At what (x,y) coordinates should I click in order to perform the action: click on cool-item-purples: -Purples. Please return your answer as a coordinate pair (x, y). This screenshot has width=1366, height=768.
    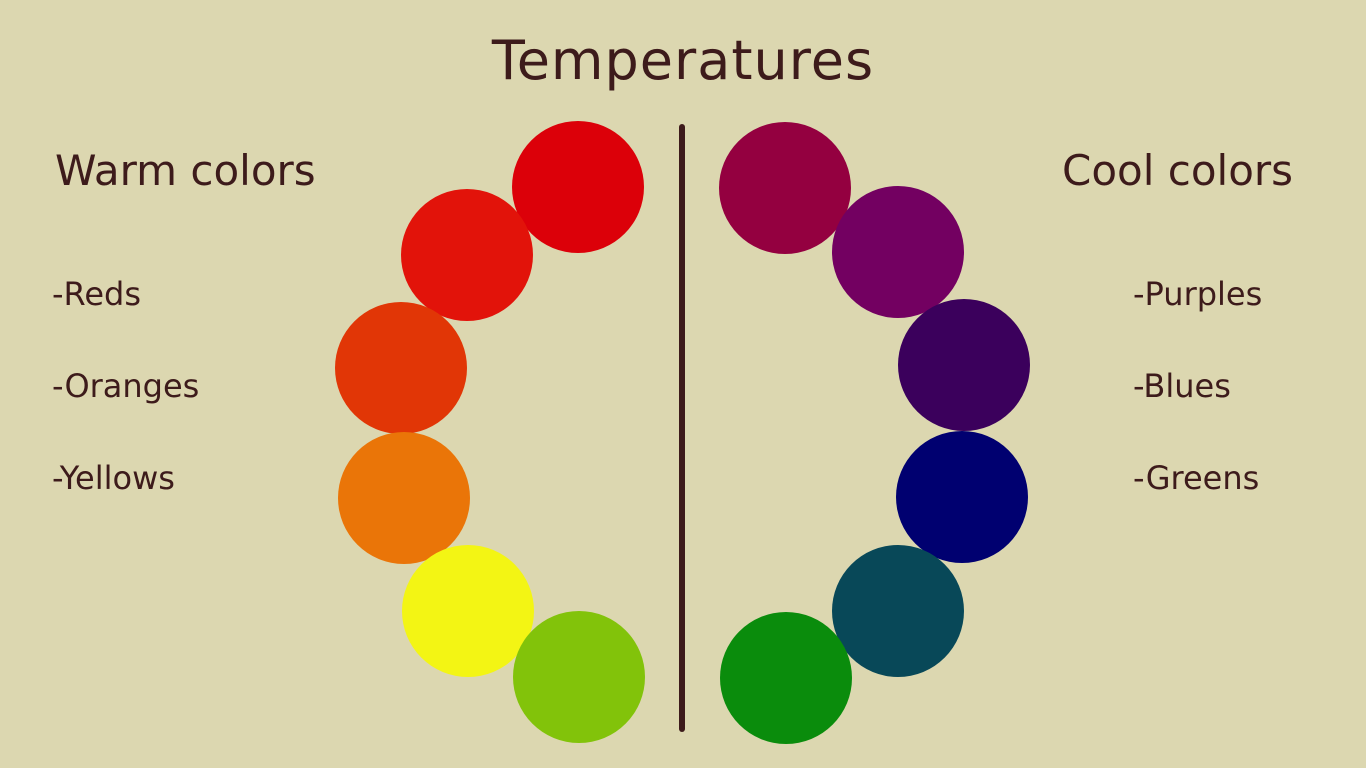
    Looking at the image, I should click on (1198, 294).